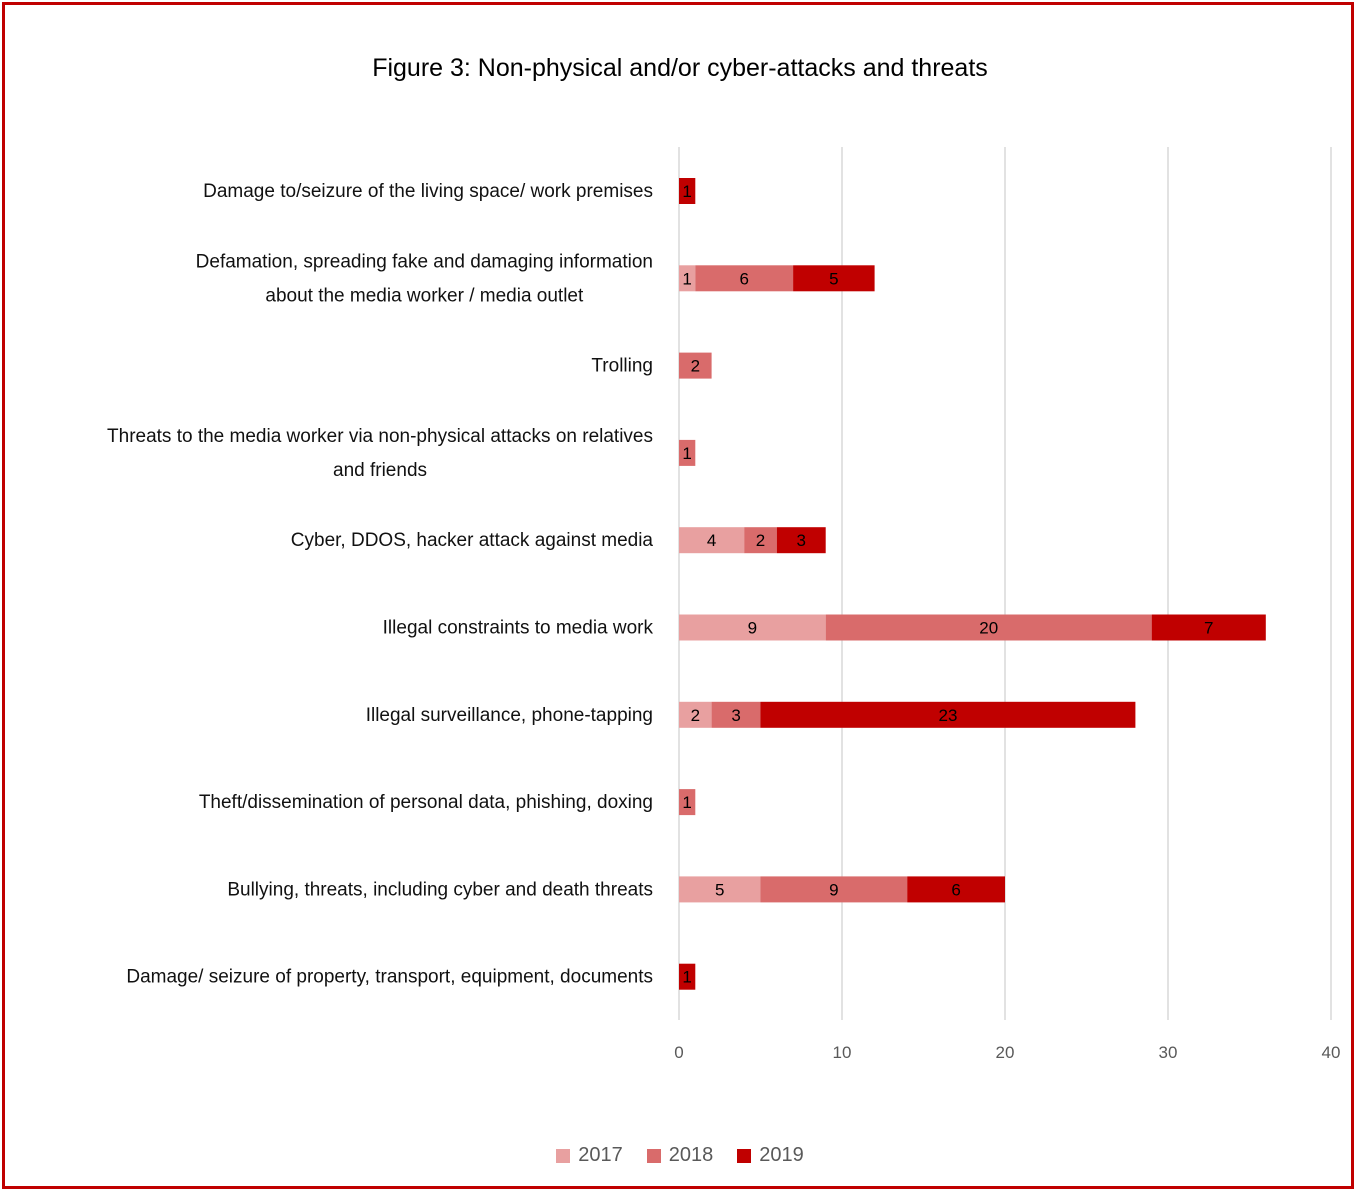  I want to click on category-label: Cyber, DDOS, hacker attack against media, so click(472, 540).